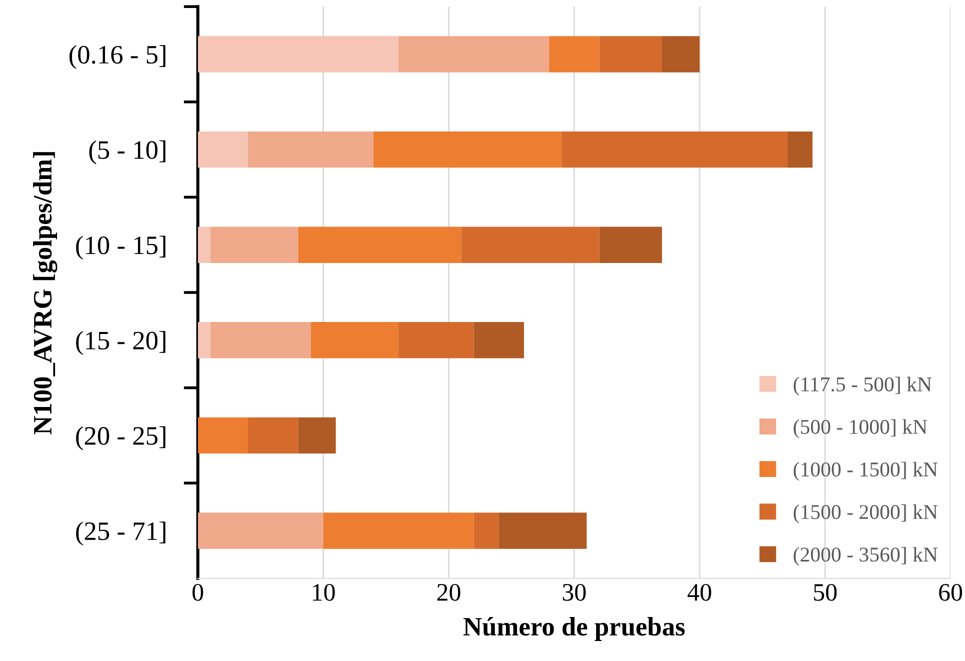  What do you see at coordinates (866, 556) in the screenshot?
I see `legend-label: (2000 - 3560] kN` at bounding box center [866, 556].